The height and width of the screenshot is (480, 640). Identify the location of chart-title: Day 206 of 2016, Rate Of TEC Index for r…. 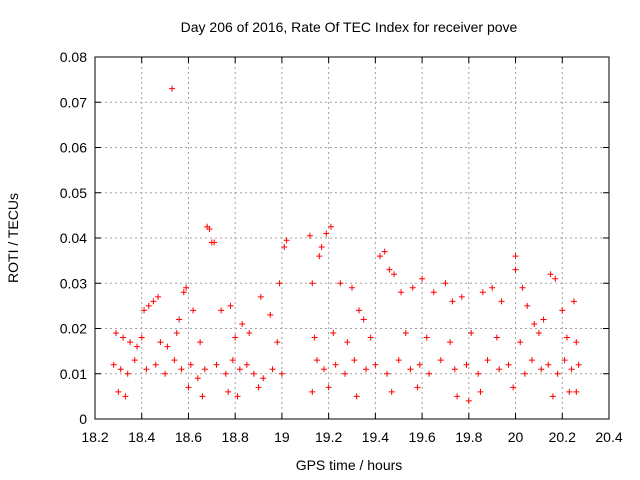
(349, 27).